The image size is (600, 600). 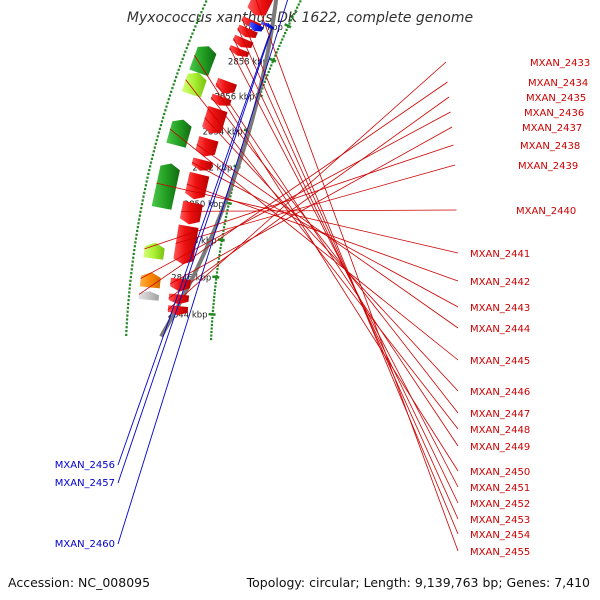 What do you see at coordinates (550, 146) in the screenshot?
I see `gene-label: MXAN_2438` at bounding box center [550, 146].